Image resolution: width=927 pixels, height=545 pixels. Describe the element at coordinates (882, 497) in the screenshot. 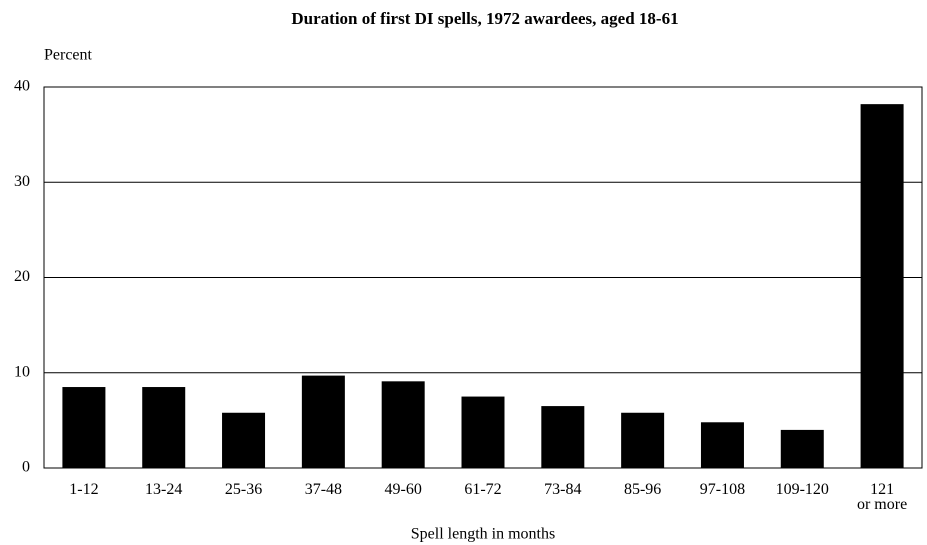

I see `x-tick-label: 121 or more` at that location.